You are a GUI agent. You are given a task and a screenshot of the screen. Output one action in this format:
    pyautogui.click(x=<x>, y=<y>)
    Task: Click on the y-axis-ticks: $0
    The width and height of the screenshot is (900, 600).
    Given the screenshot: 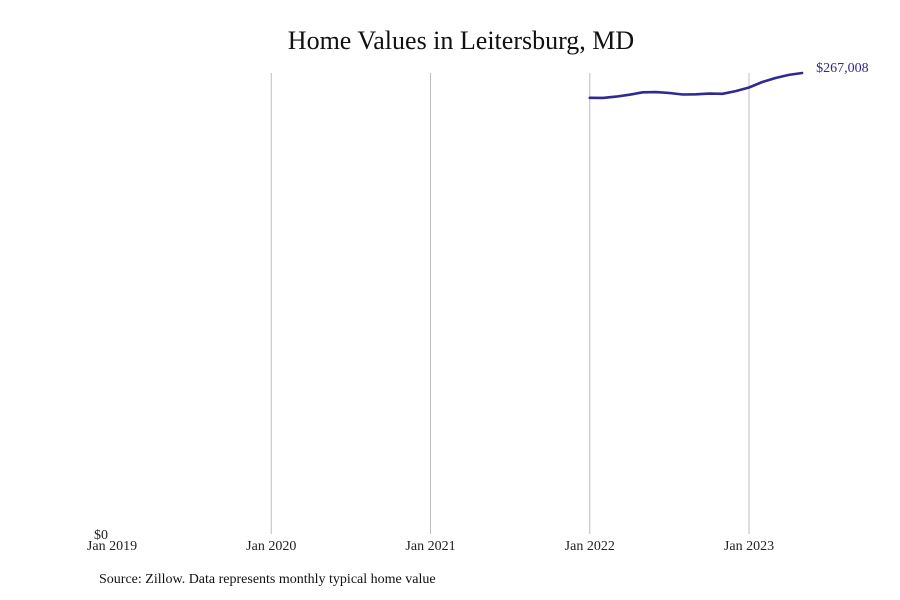 What is the action you would take?
    pyautogui.click(x=101, y=535)
    